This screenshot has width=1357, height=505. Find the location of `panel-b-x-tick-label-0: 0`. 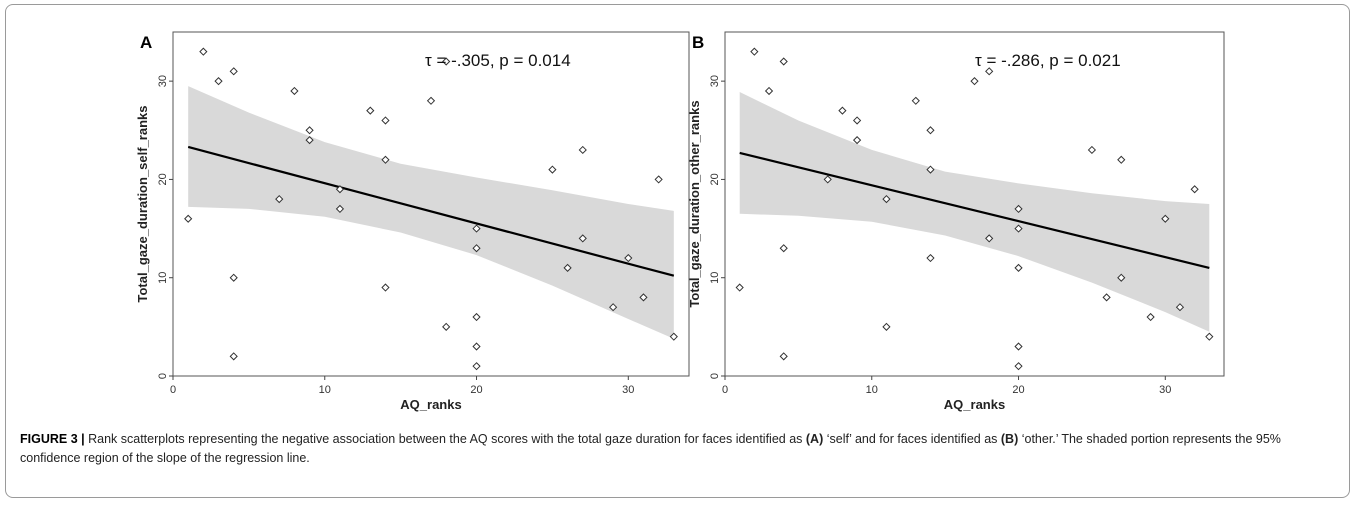

panel-b-x-tick-label-0: 0 is located at coordinates (725, 390).